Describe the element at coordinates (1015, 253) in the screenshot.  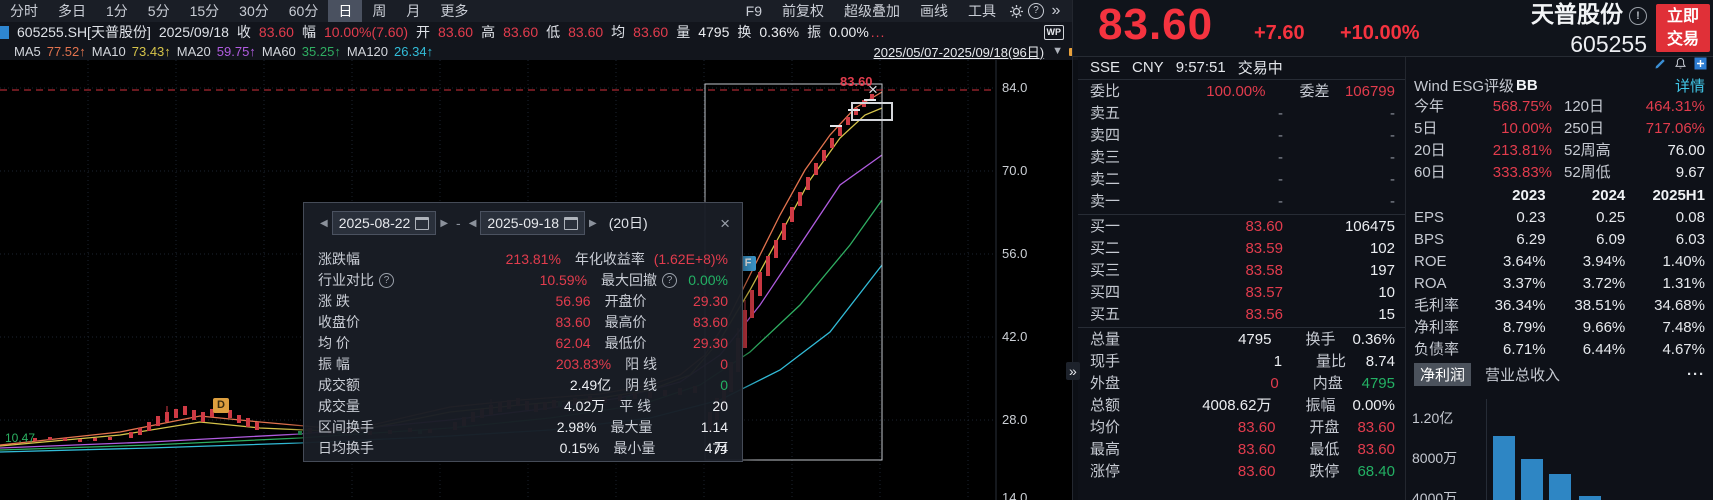
I see `y-axis-label: 56.0` at that location.